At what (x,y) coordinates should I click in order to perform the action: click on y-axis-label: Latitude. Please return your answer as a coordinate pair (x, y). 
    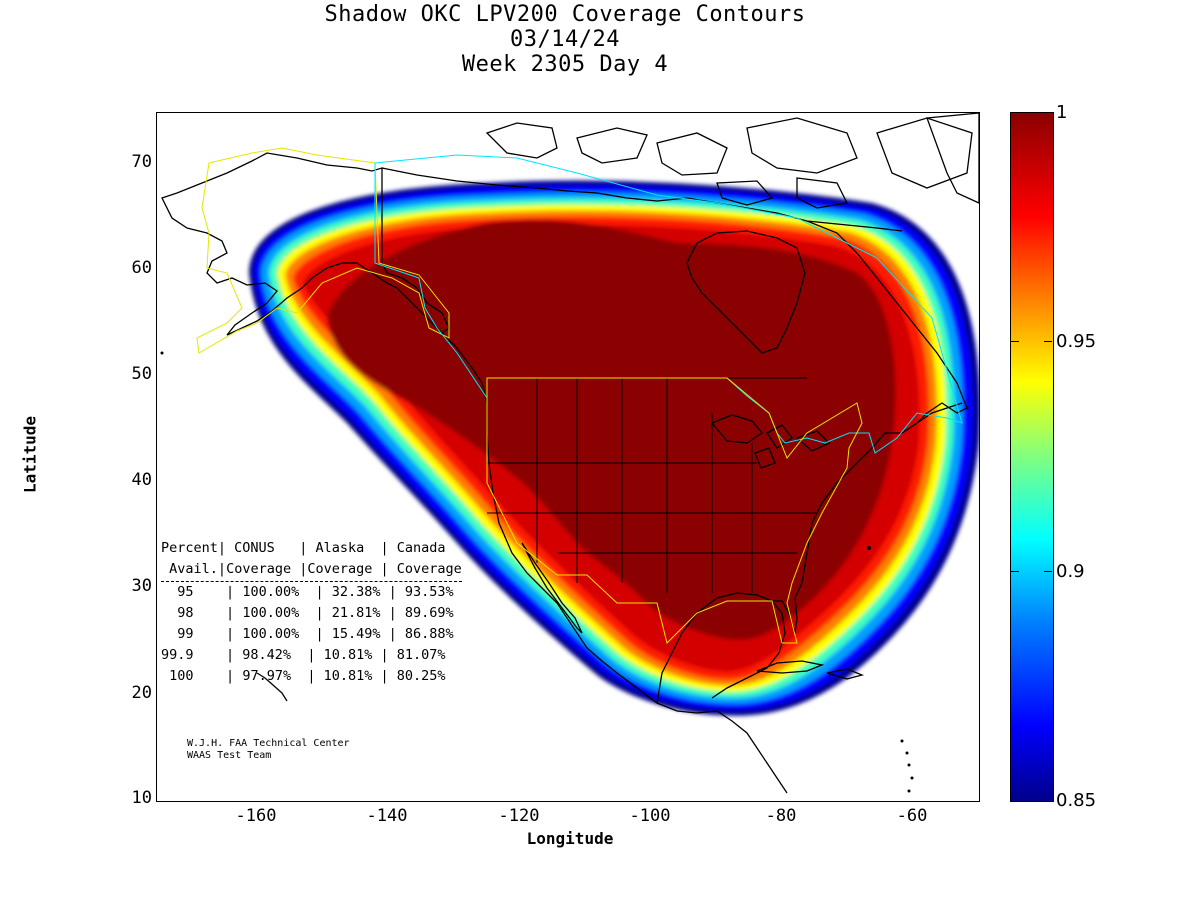
    Looking at the image, I should click on (30, 454).